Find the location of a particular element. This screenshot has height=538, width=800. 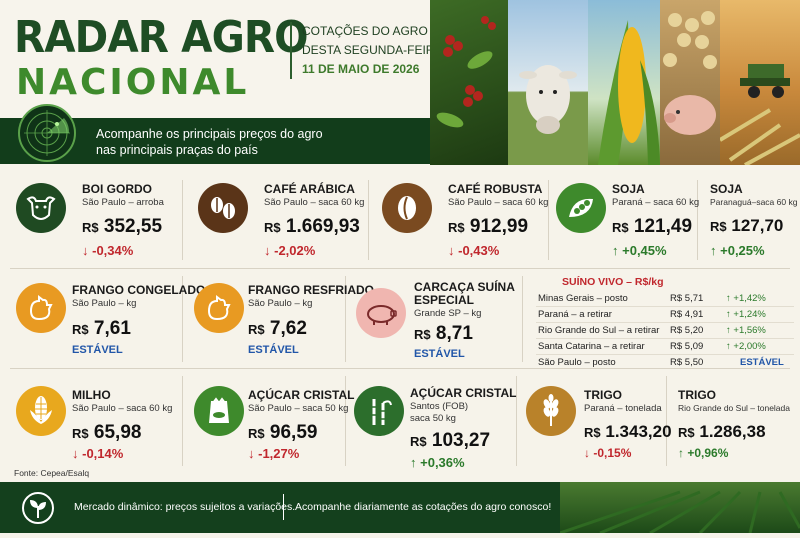

variation-value: +0,25% is located at coordinates (742, 250).